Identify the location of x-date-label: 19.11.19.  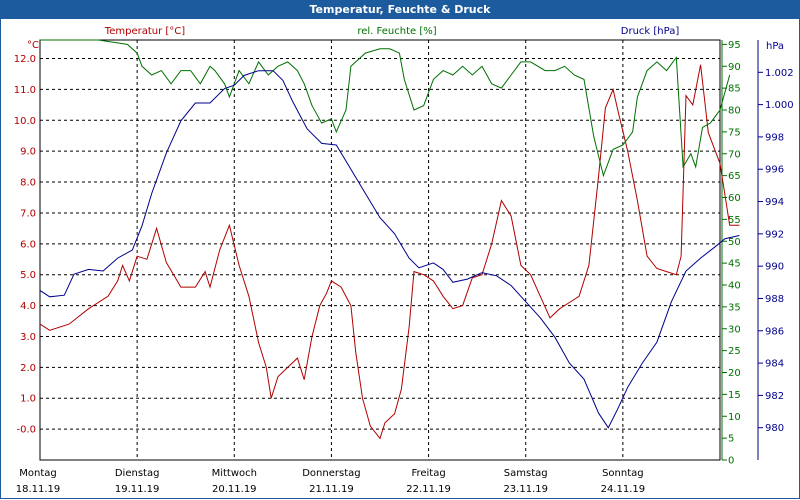
(137, 489).